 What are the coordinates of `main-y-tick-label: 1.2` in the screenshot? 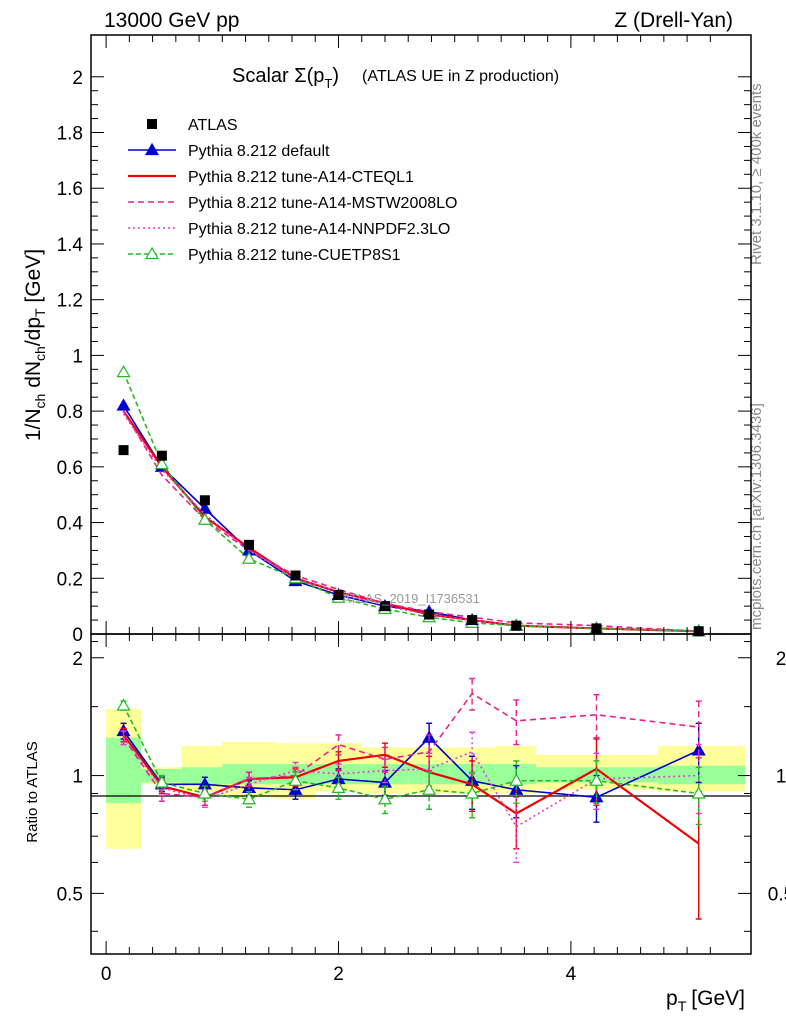 It's located at (70, 301).